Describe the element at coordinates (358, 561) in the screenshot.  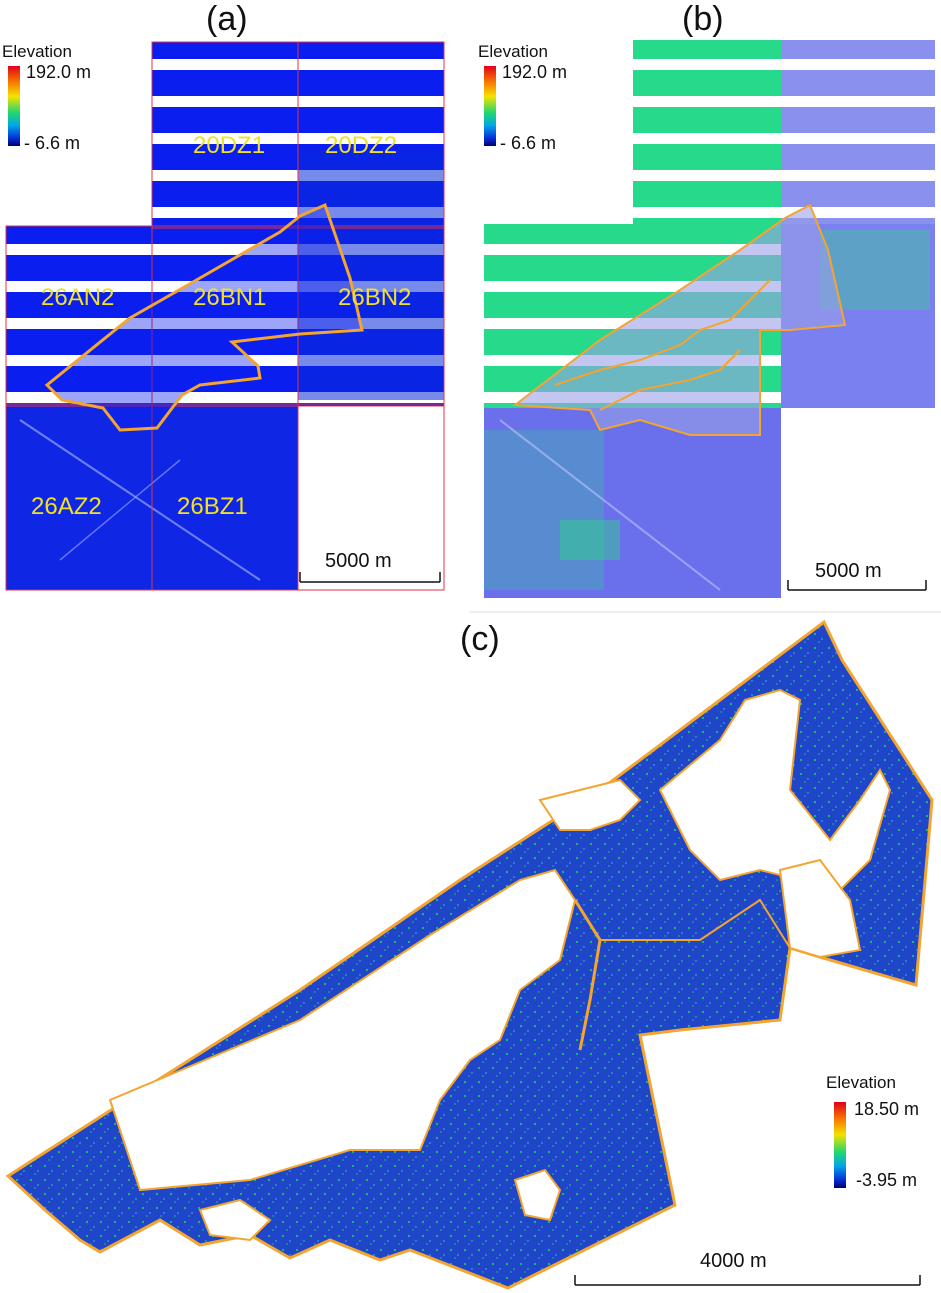
I see `scale-label-a: 5000 m` at that location.